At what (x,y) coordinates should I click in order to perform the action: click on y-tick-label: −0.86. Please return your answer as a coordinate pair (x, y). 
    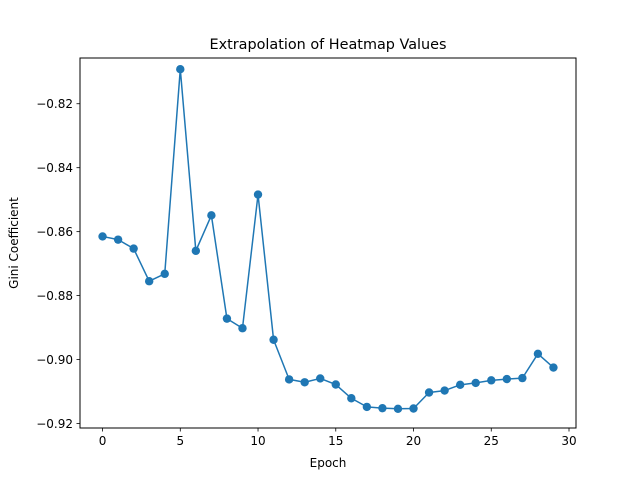
    Looking at the image, I should click on (54, 232).